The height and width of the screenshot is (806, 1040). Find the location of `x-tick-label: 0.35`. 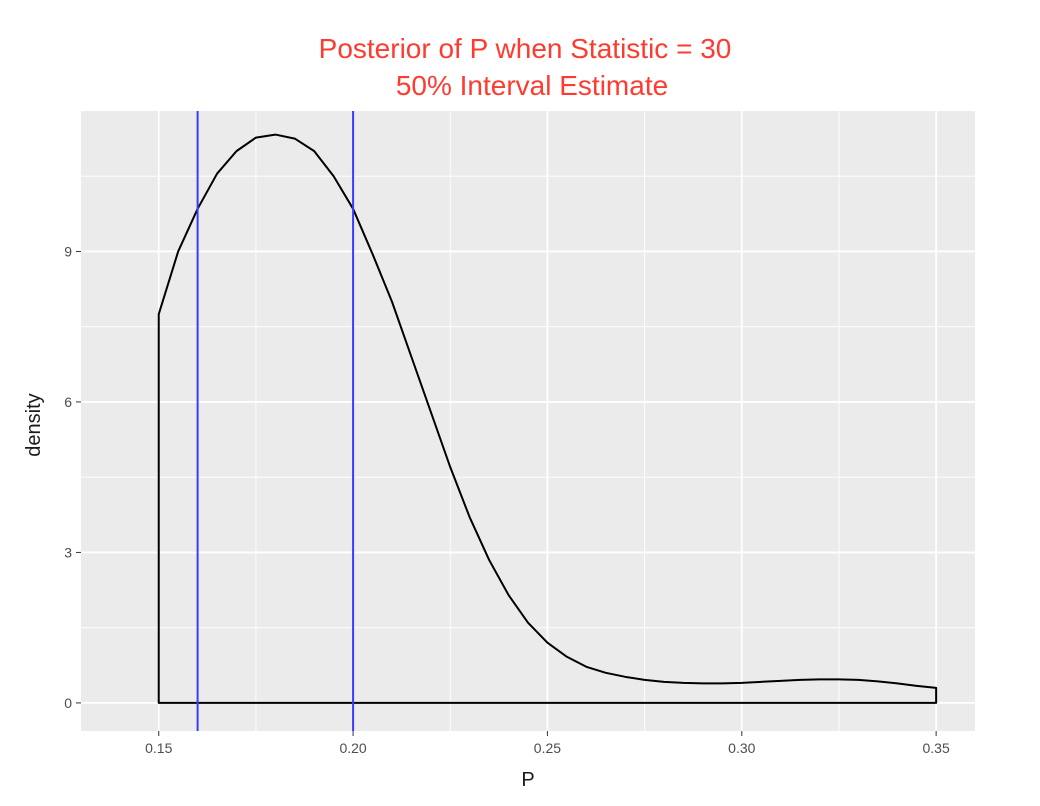

x-tick-label: 0.35 is located at coordinates (936, 748).